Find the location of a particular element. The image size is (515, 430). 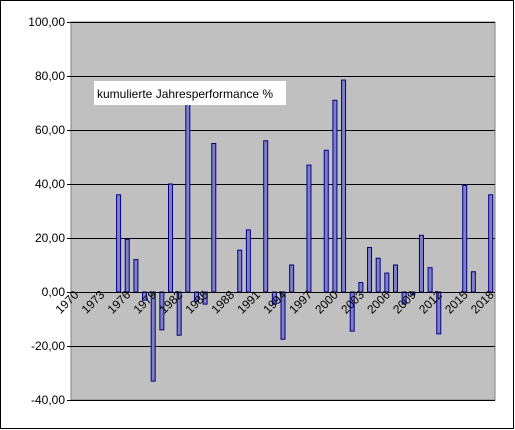

y-tick-label: 0,00 is located at coordinates (54, 292).